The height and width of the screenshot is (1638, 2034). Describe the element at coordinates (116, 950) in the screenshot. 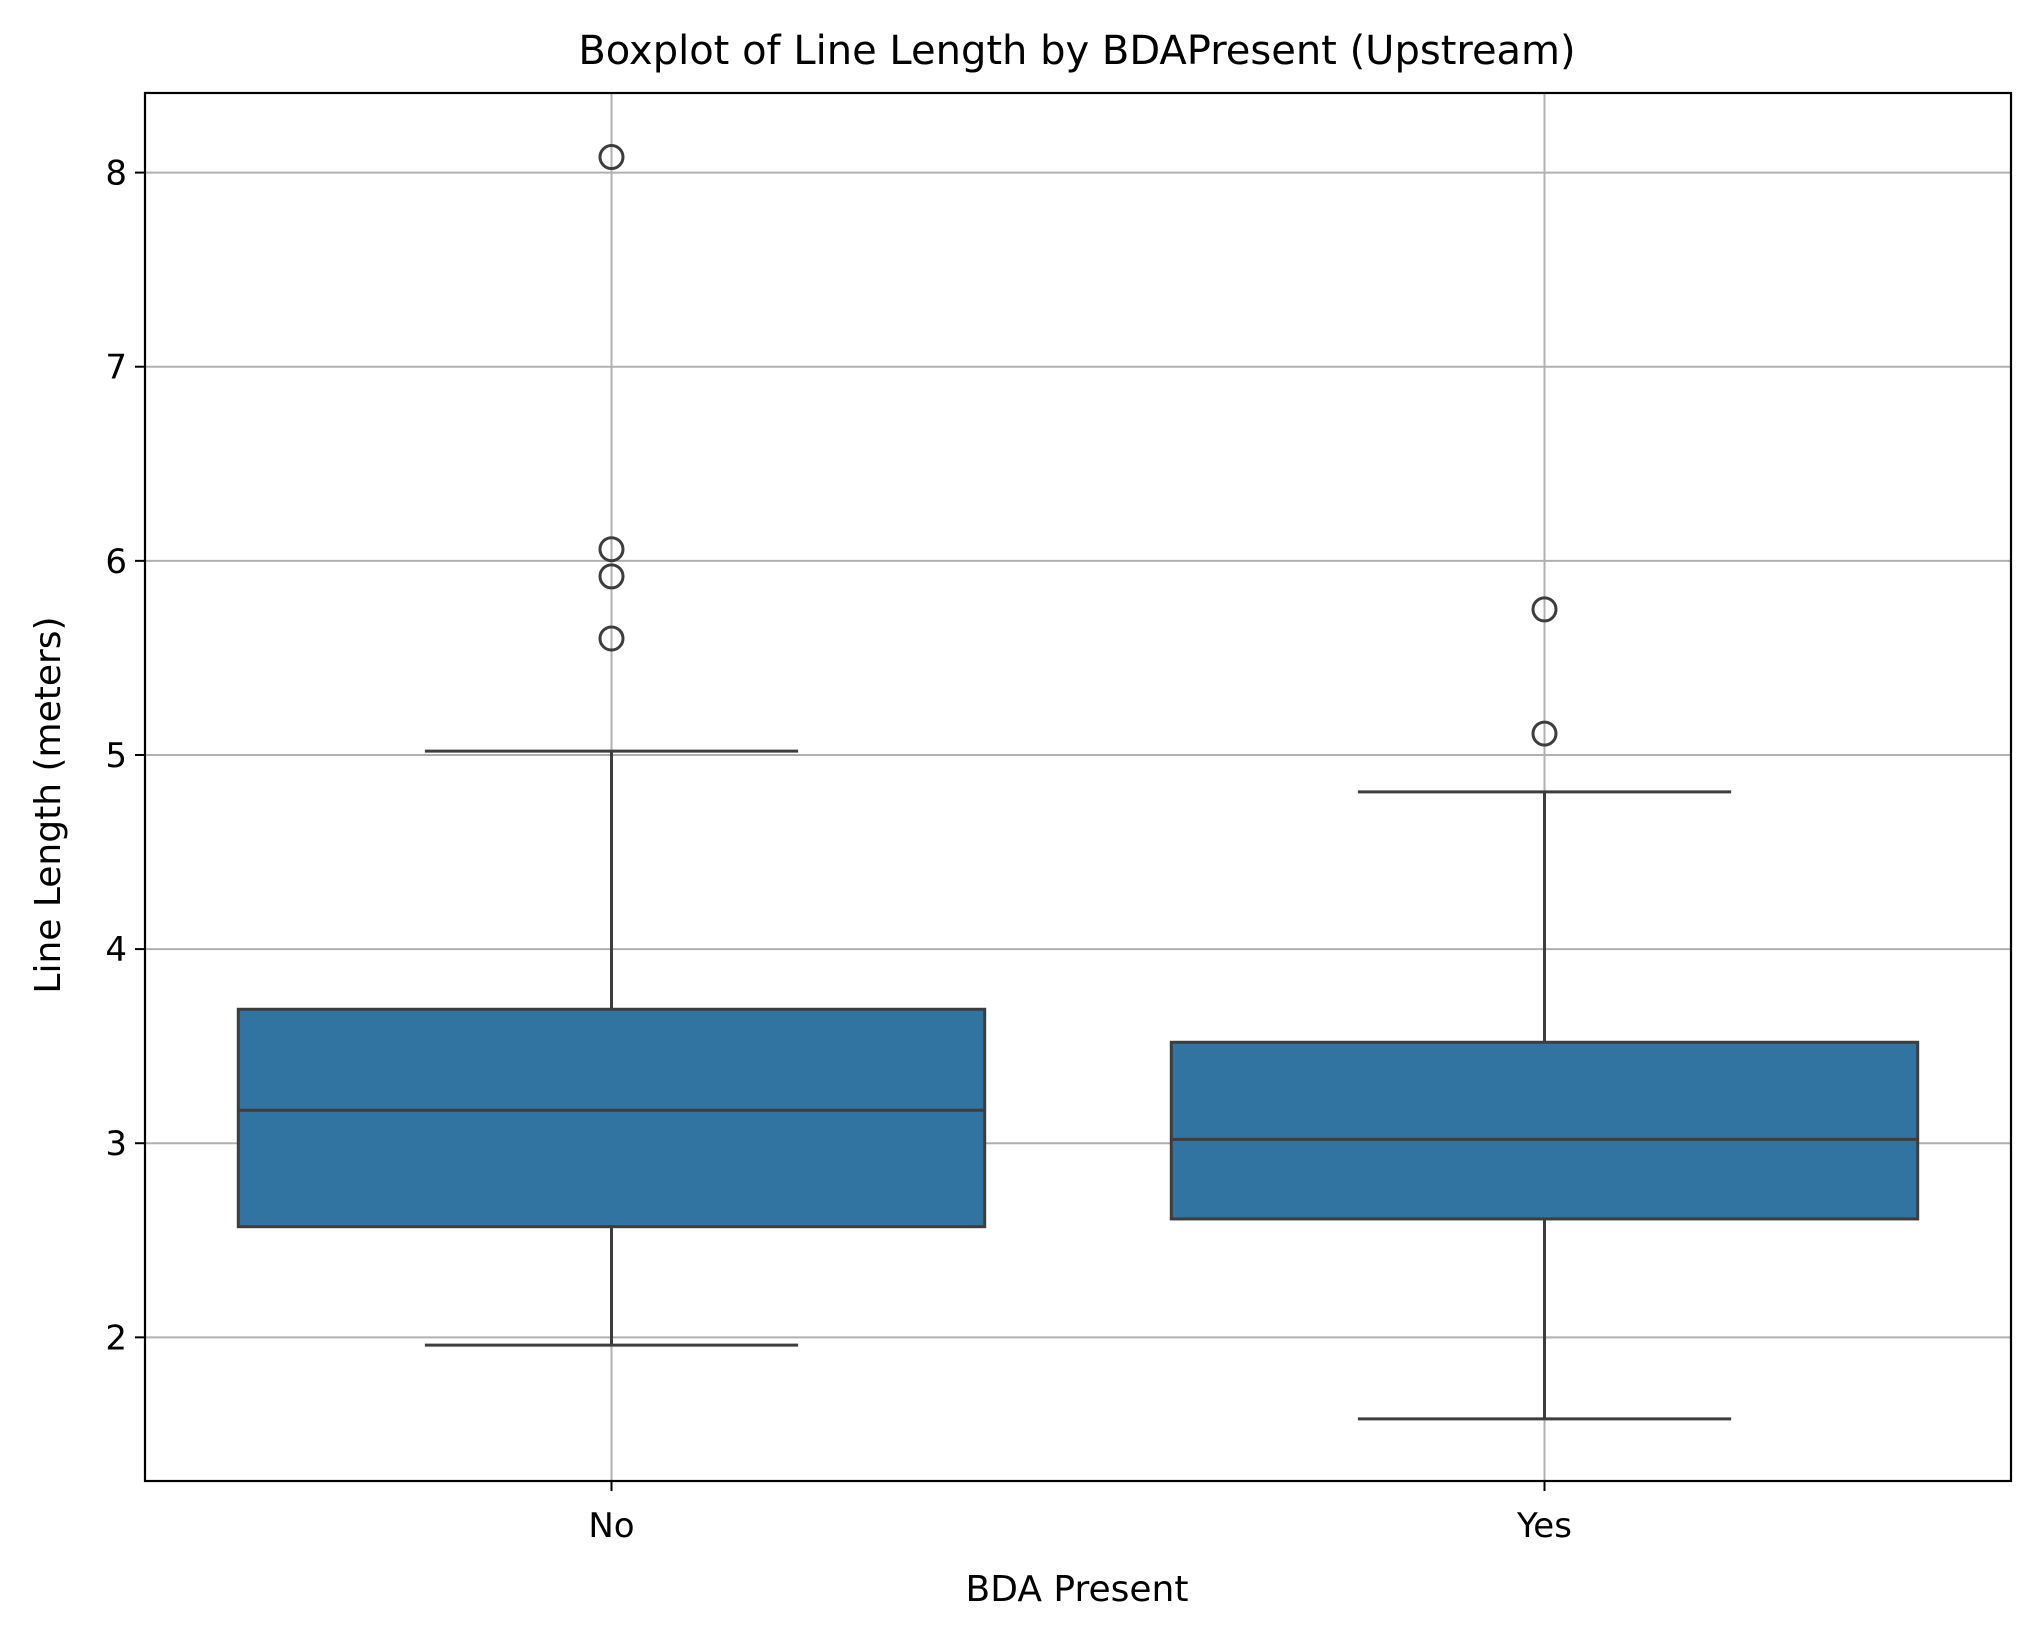

I see `y-tick-label: 4` at that location.